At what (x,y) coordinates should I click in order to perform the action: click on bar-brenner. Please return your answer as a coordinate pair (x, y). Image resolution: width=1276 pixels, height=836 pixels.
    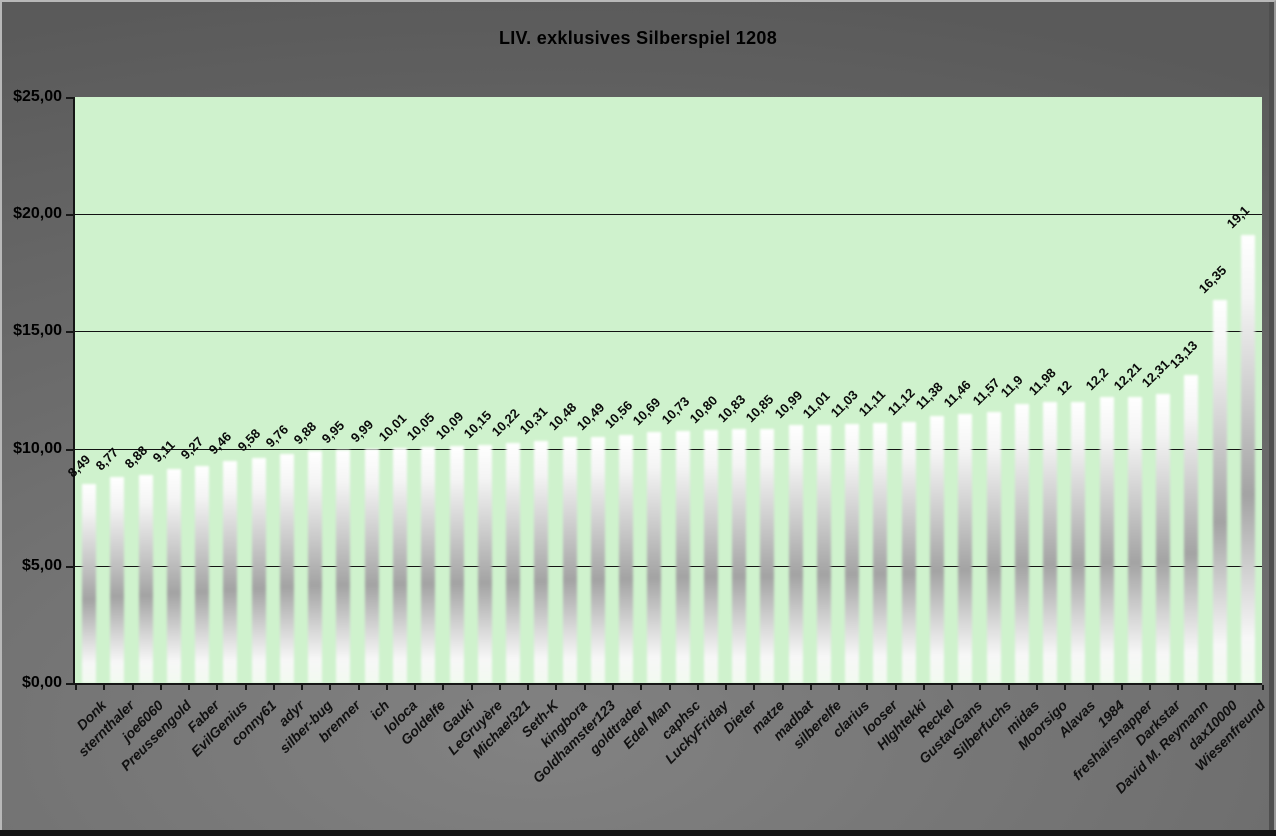
    Looking at the image, I should click on (343, 566).